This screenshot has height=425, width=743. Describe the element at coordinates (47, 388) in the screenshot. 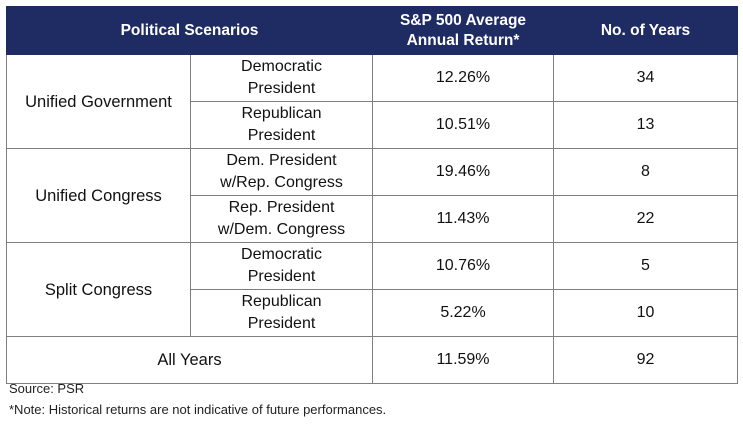

I see `source-note: Source: PSR` at that location.